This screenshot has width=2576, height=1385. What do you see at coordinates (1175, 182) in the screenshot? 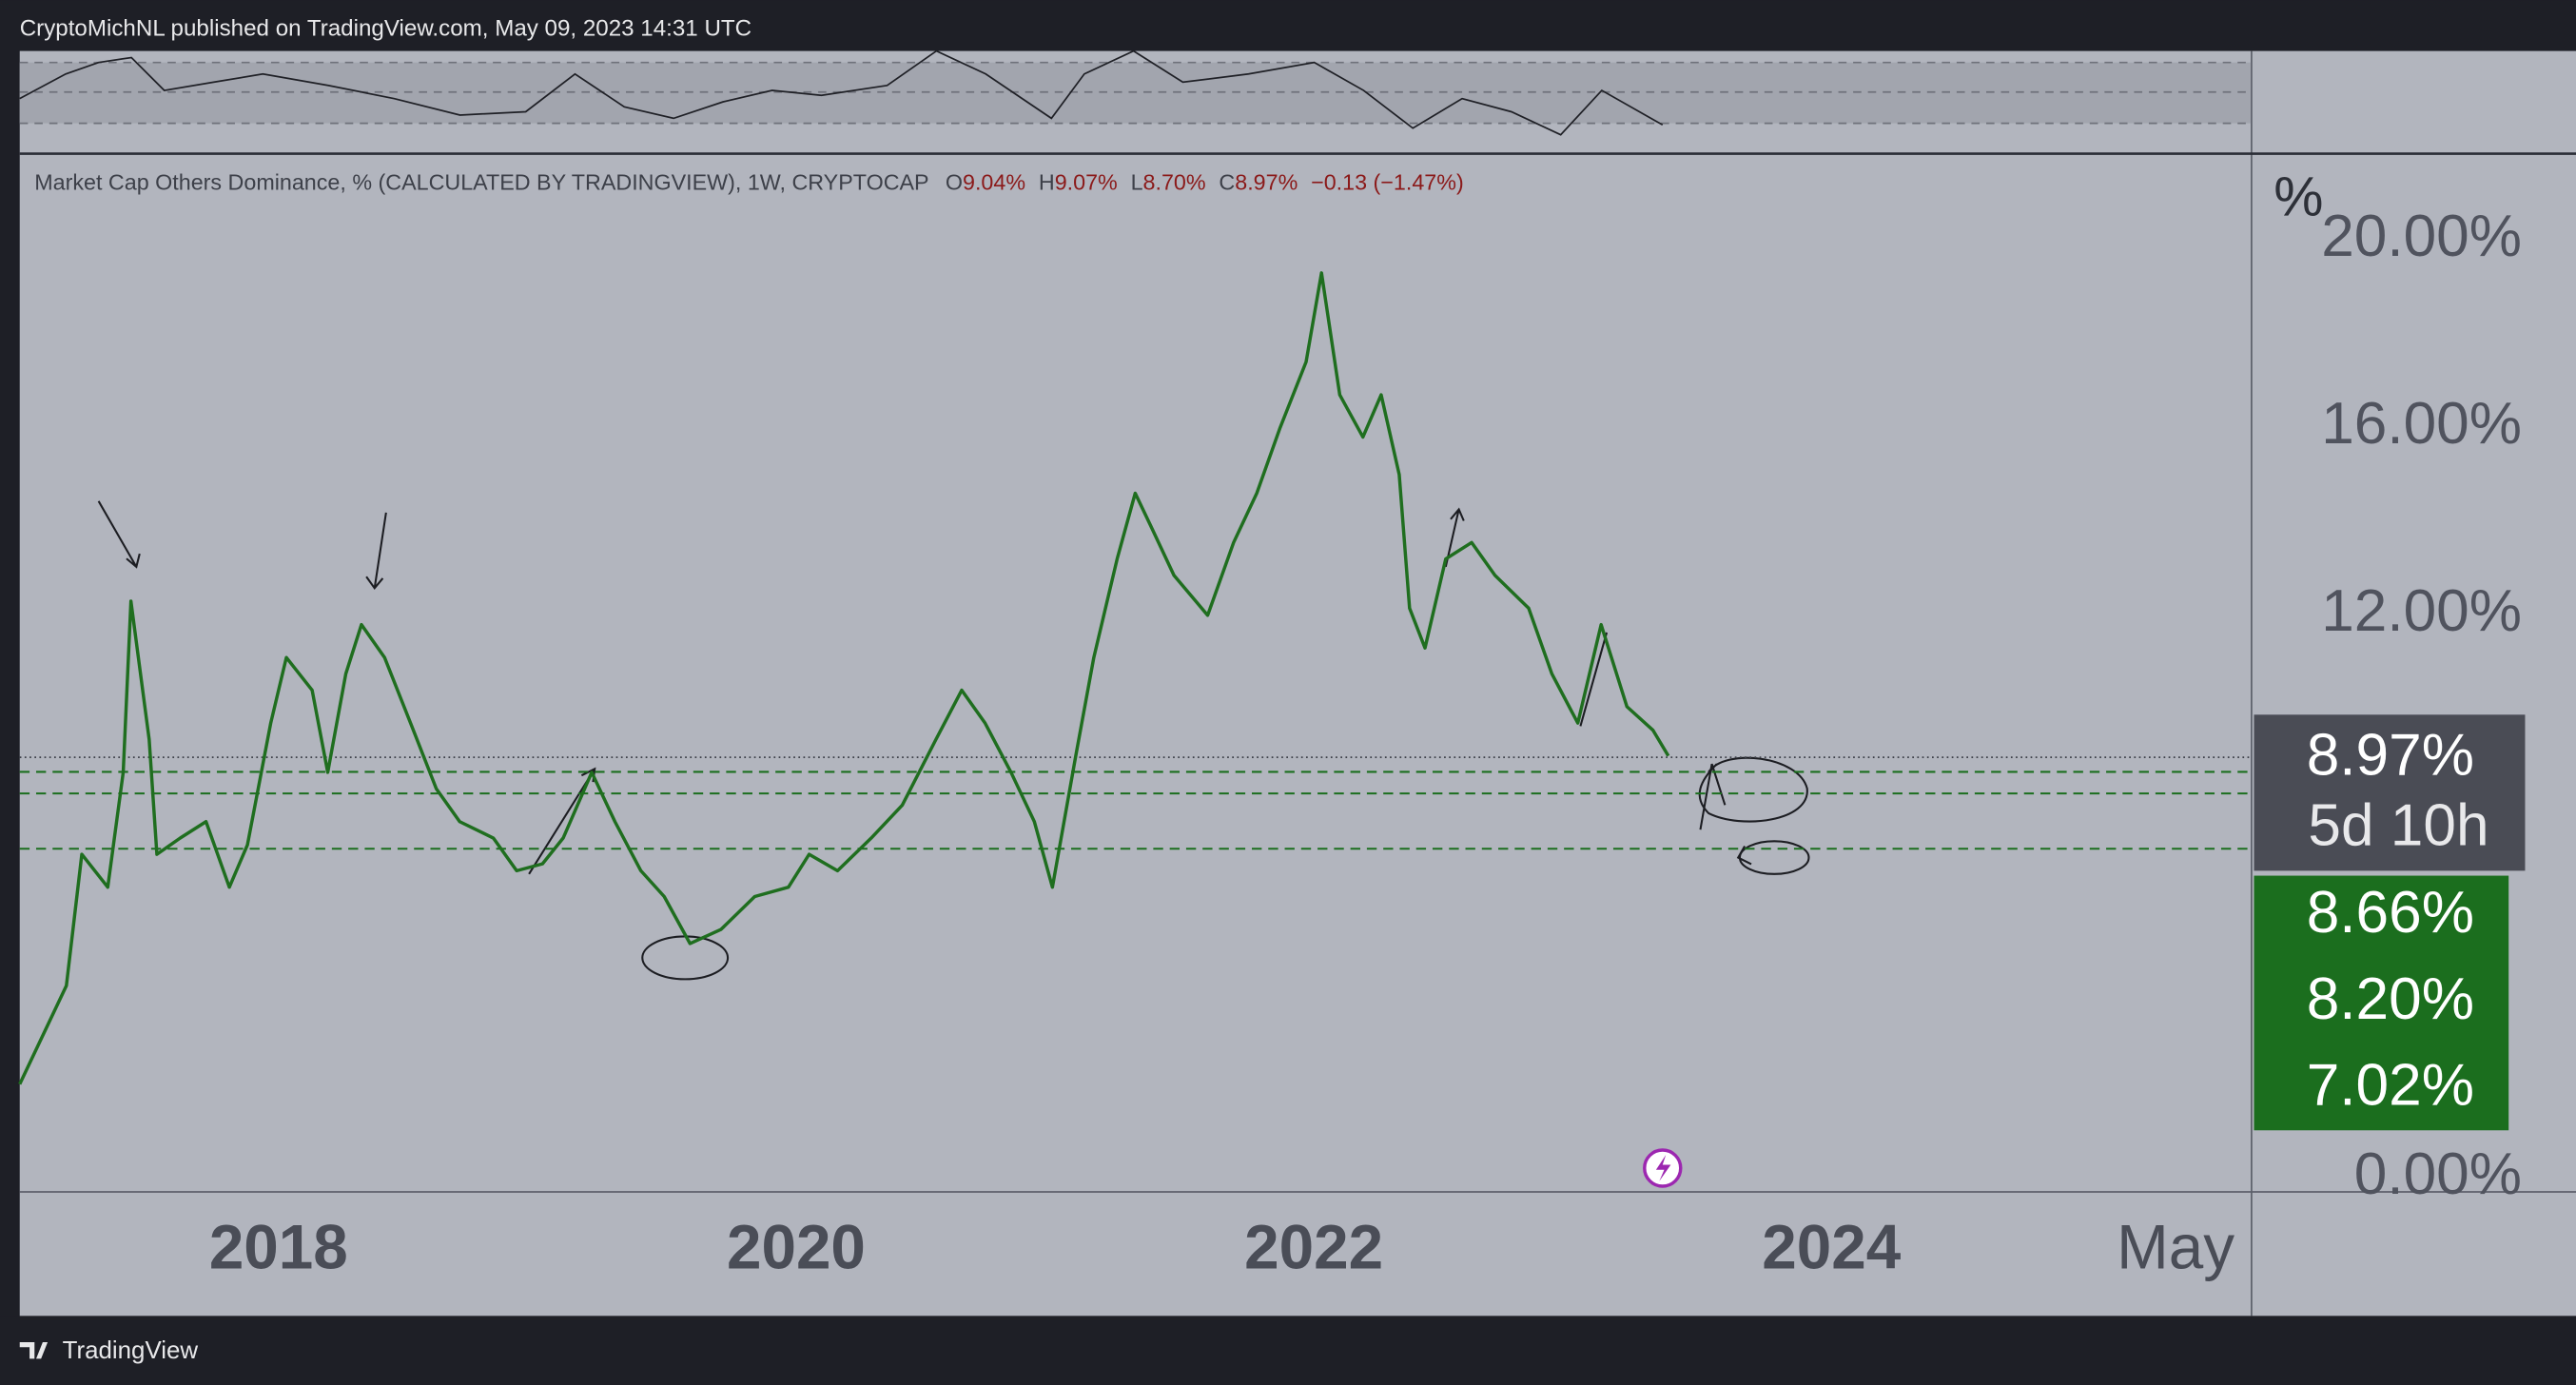
I see `legend-value: 8.70%` at bounding box center [1175, 182].